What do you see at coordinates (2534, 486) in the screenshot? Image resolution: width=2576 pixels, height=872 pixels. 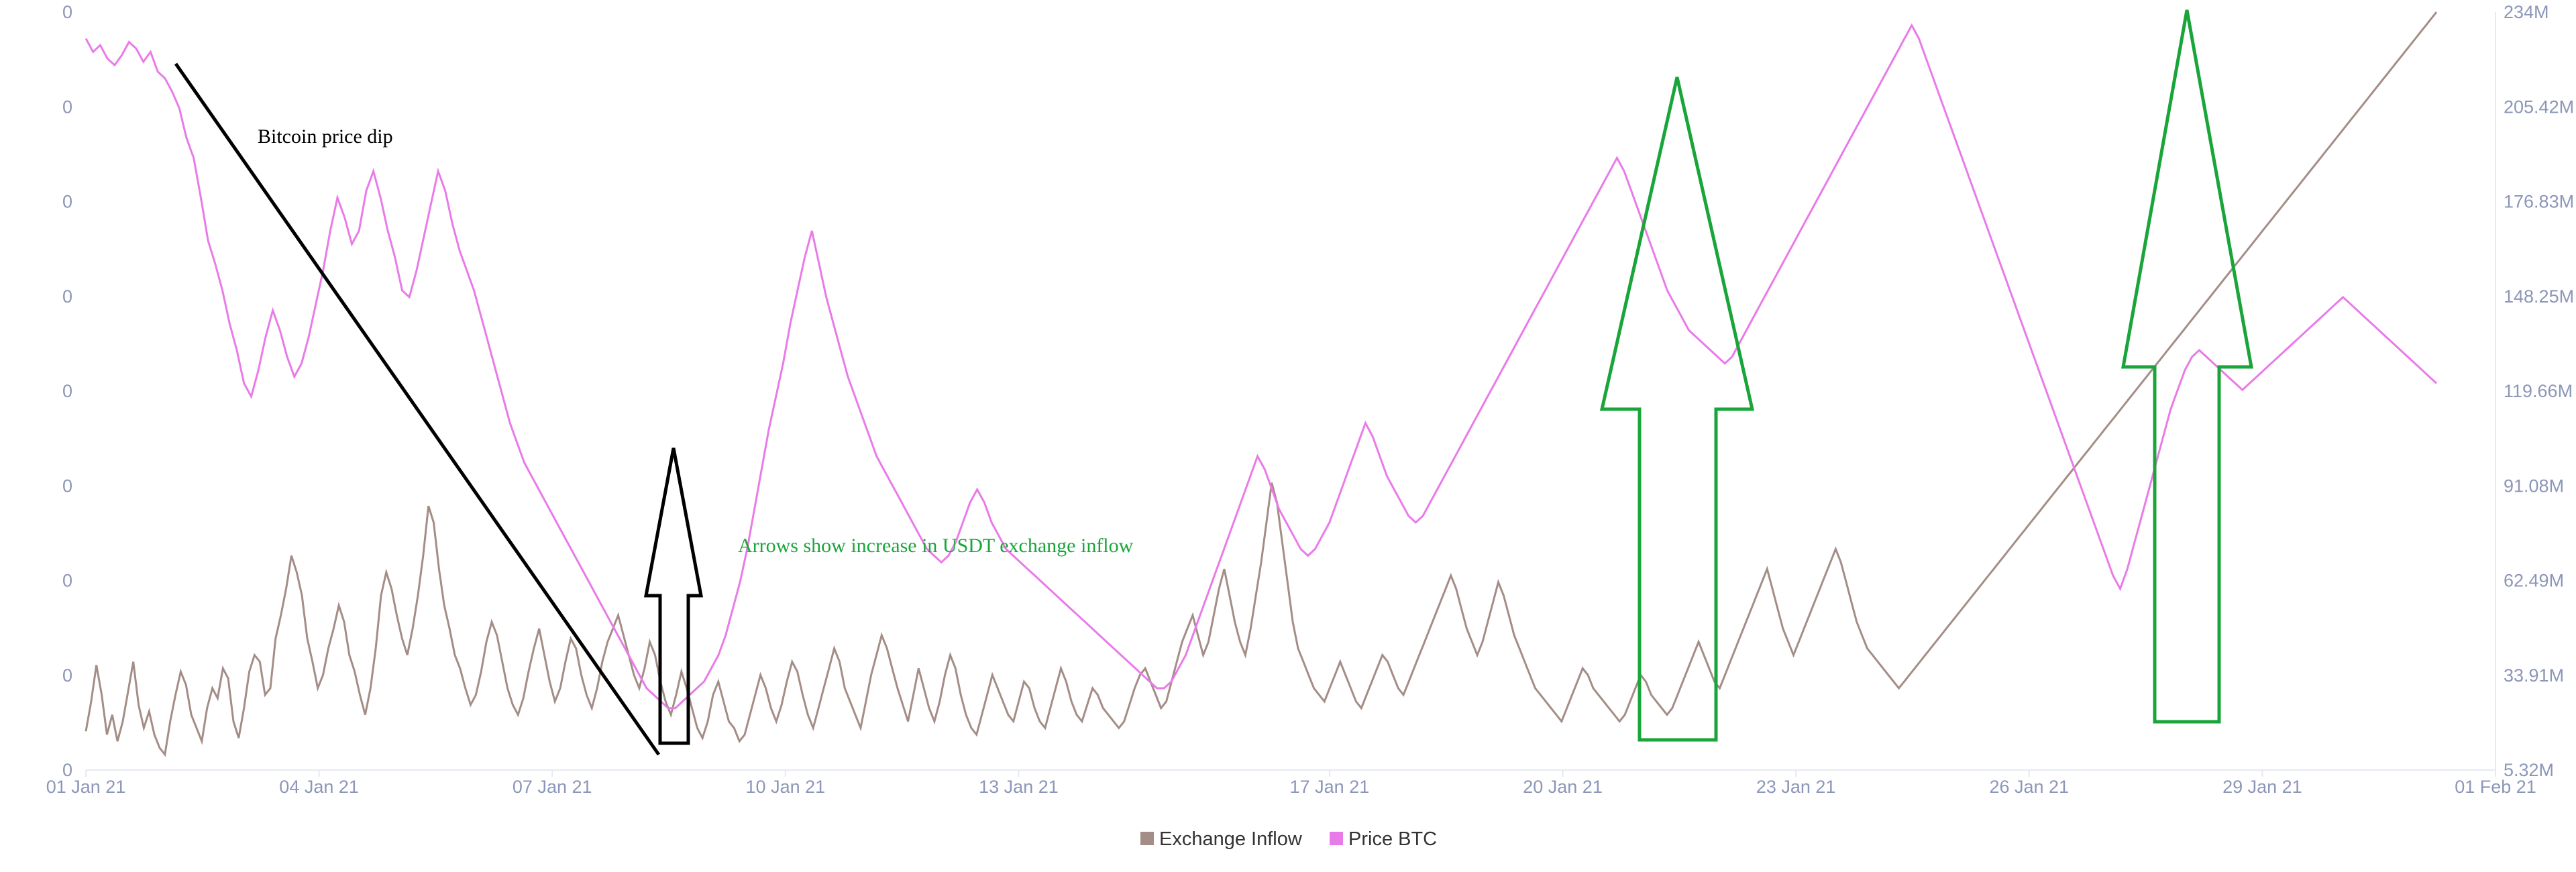 I see `right-tick-label: 91.08M` at bounding box center [2534, 486].